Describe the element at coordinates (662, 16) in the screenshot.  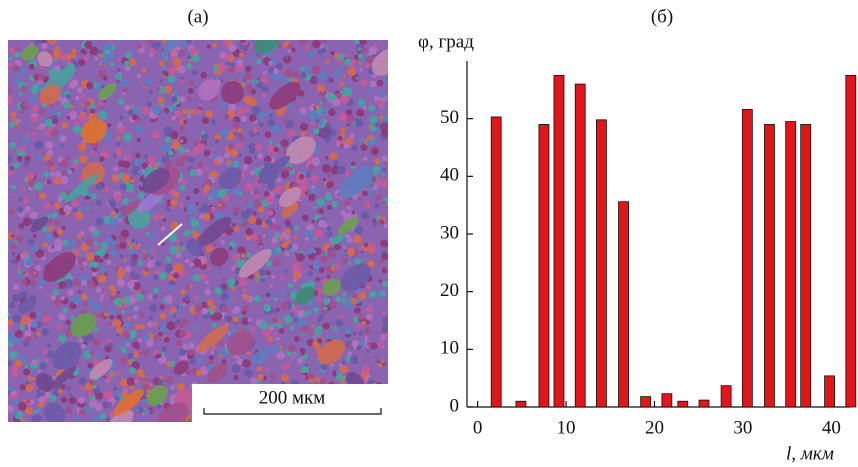
I see `chart-title: (б)` at that location.